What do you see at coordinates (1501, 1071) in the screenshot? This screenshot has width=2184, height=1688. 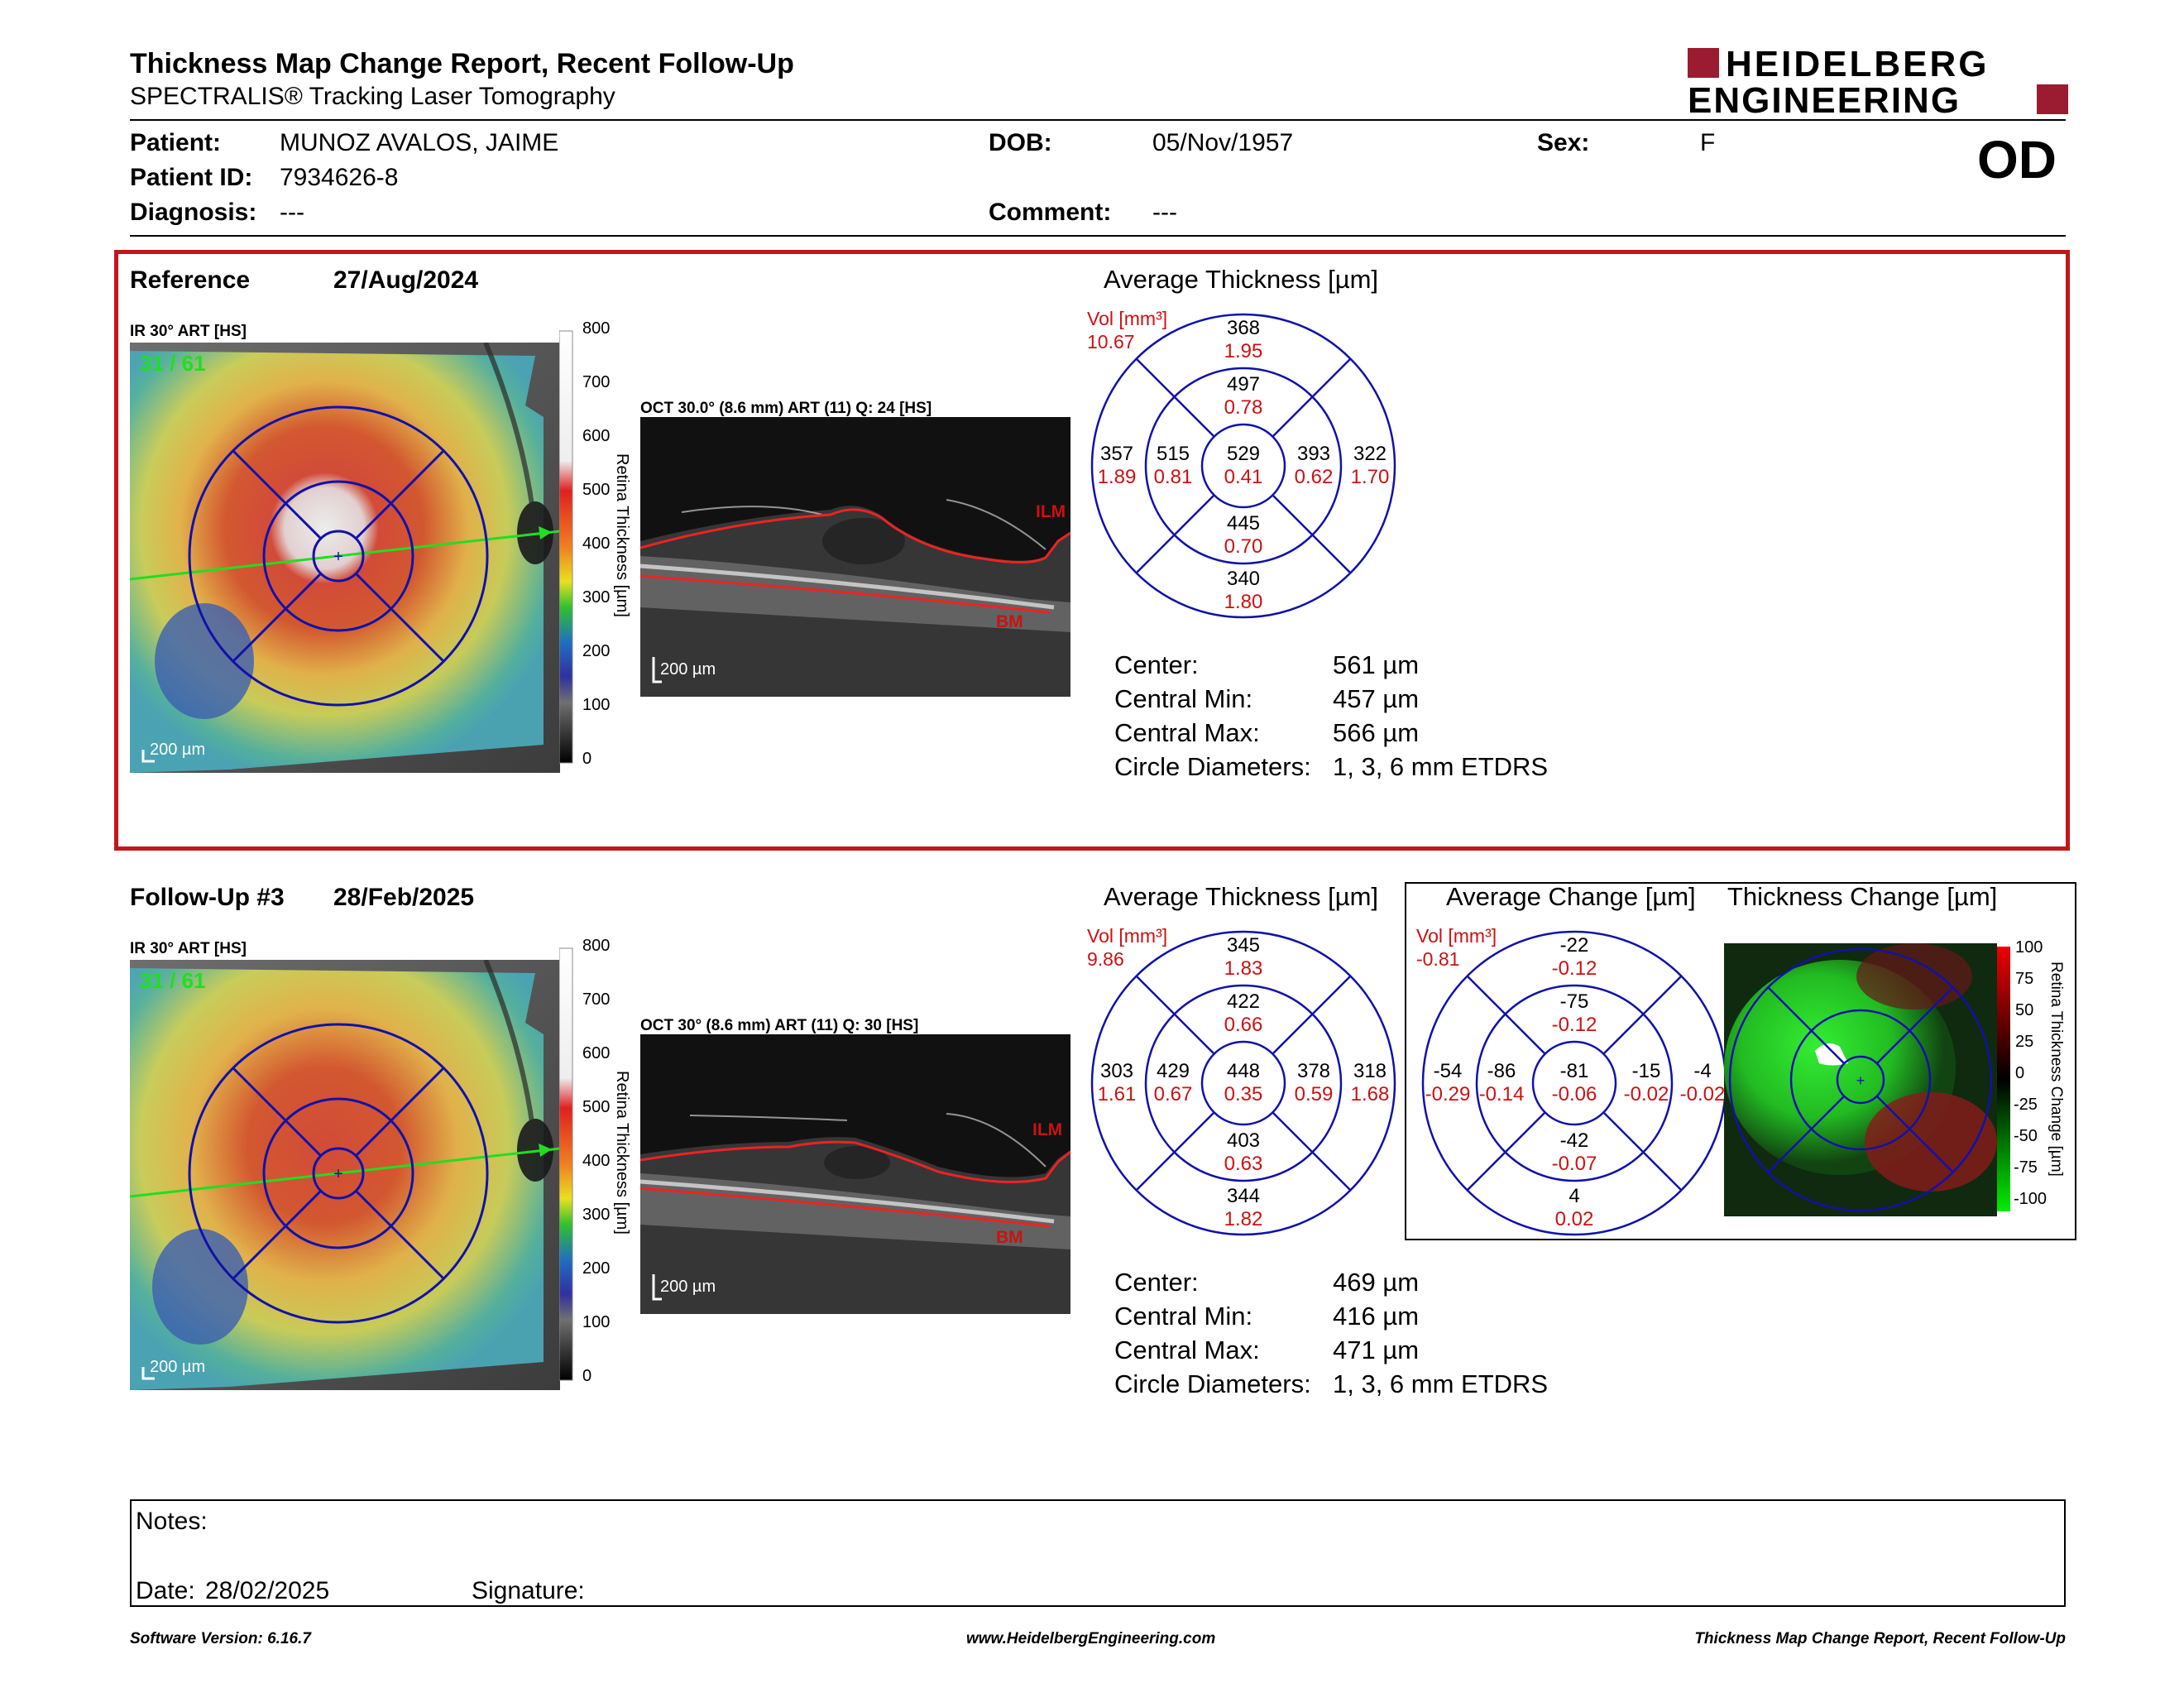 I see `sector-value: -86` at bounding box center [1501, 1071].